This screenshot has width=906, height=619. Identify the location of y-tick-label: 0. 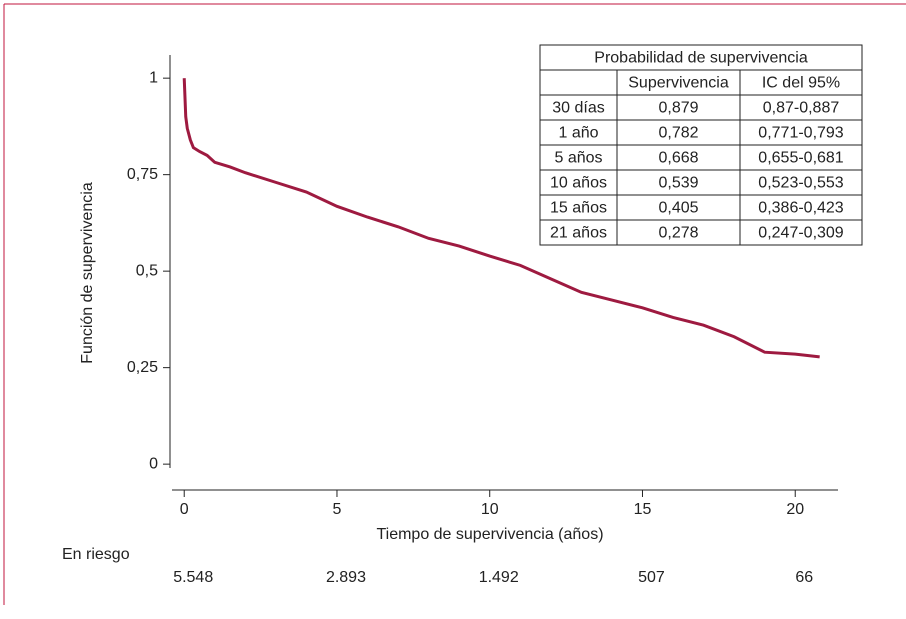
(153, 463).